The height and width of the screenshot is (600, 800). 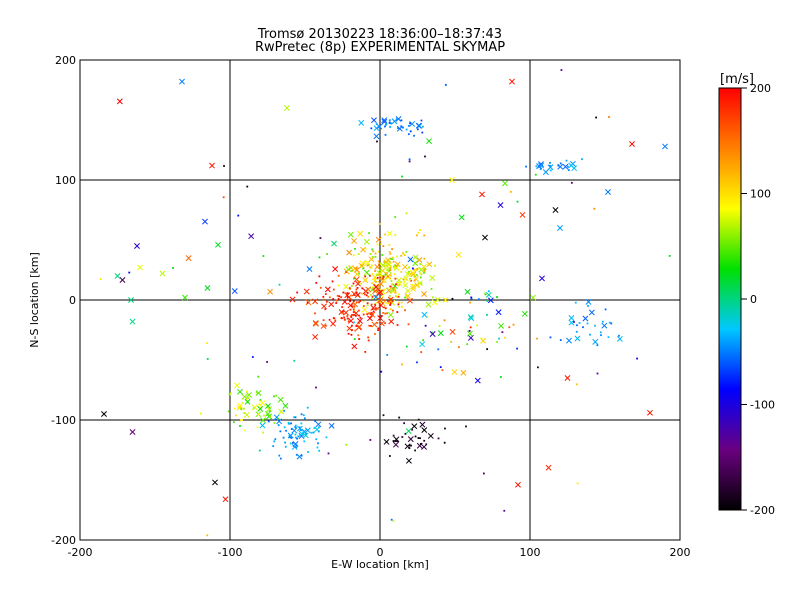 What do you see at coordinates (379, 34) in the screenshot?
I see `chart-title: Tromsø 20130223 18:36:00–18:37:43` at bounding box center [379, 34].